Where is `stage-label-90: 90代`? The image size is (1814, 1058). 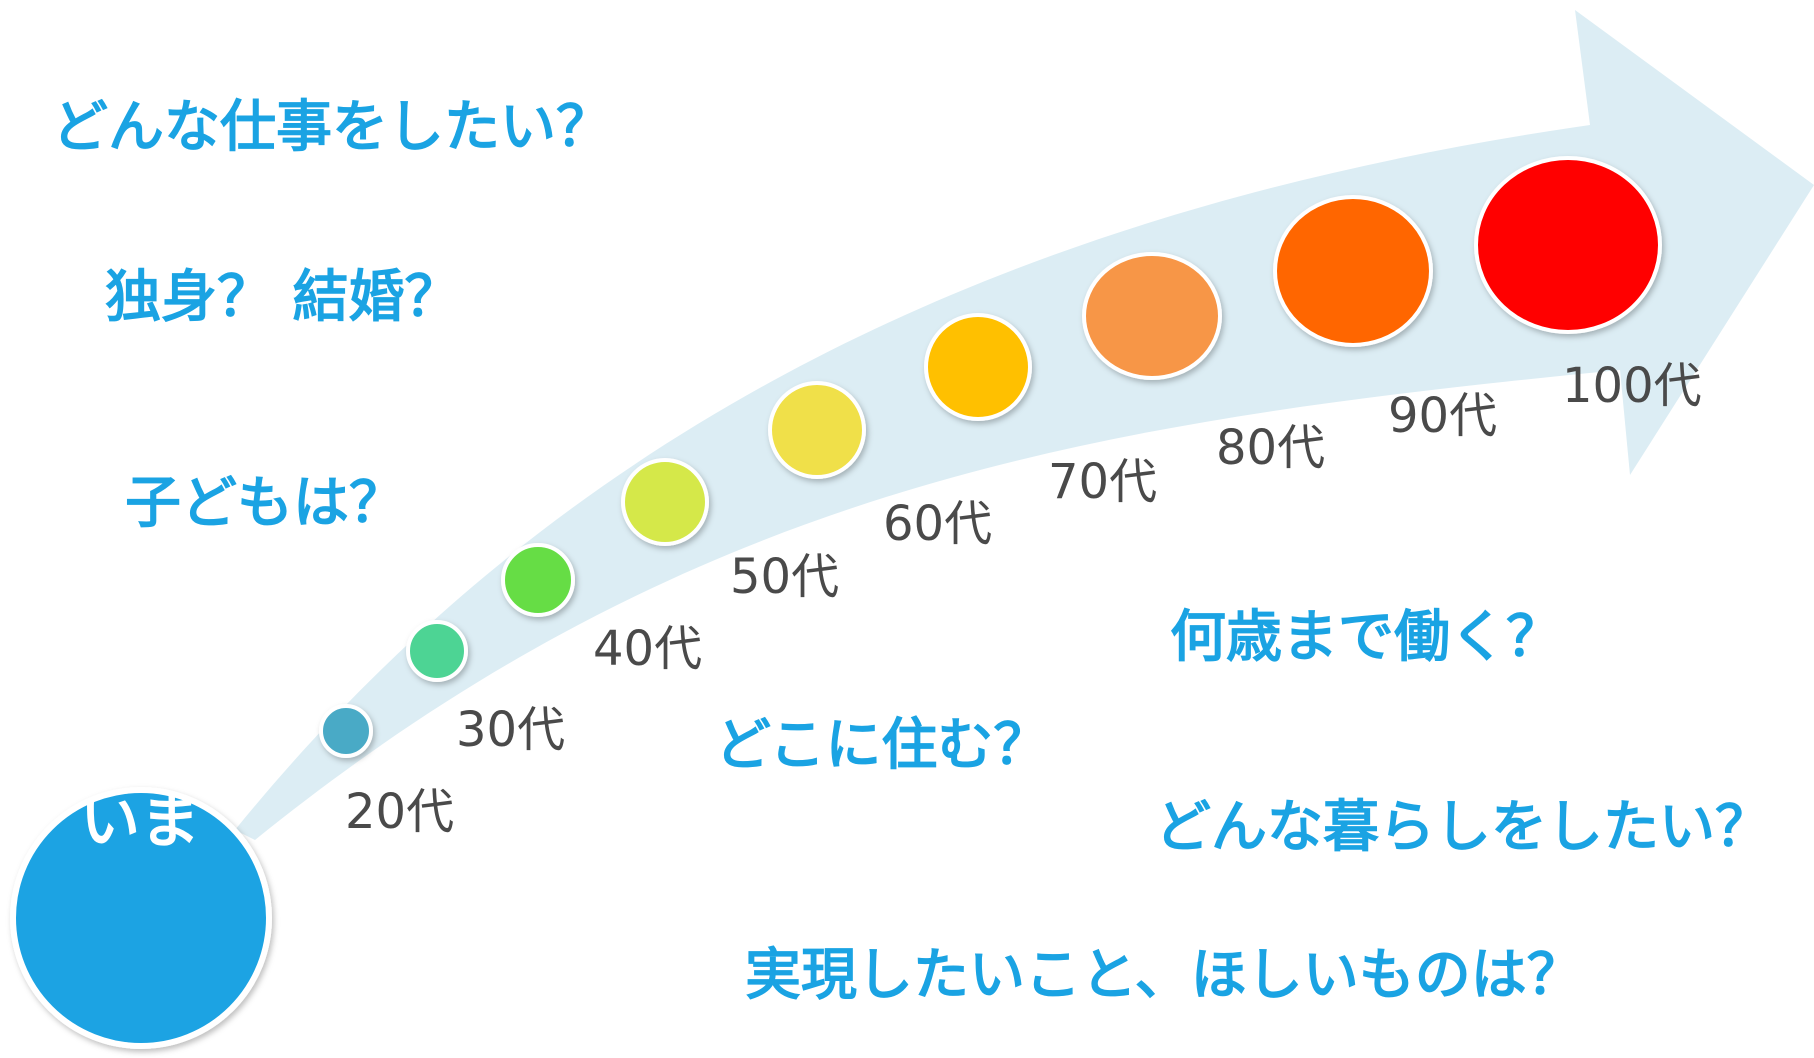
stage-label-90: 90代 is located at coordinates (1443, 416).